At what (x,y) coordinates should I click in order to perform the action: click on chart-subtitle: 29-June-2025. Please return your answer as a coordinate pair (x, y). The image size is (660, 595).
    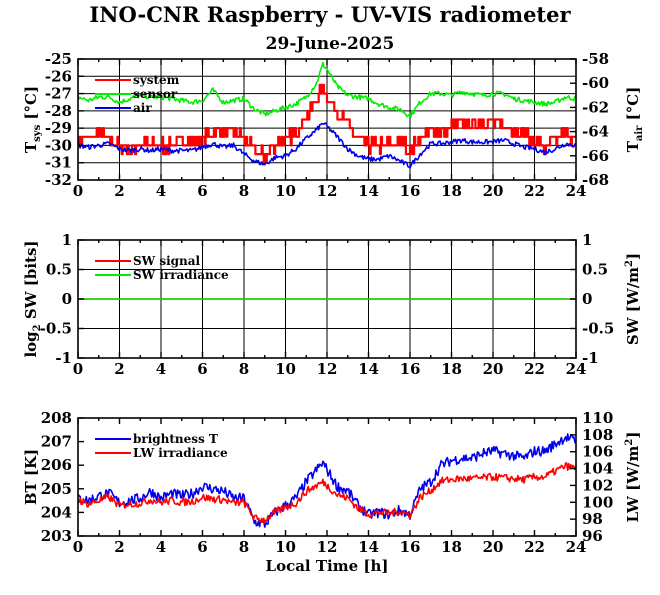
    Looking at the image, I should click on (330, 44).